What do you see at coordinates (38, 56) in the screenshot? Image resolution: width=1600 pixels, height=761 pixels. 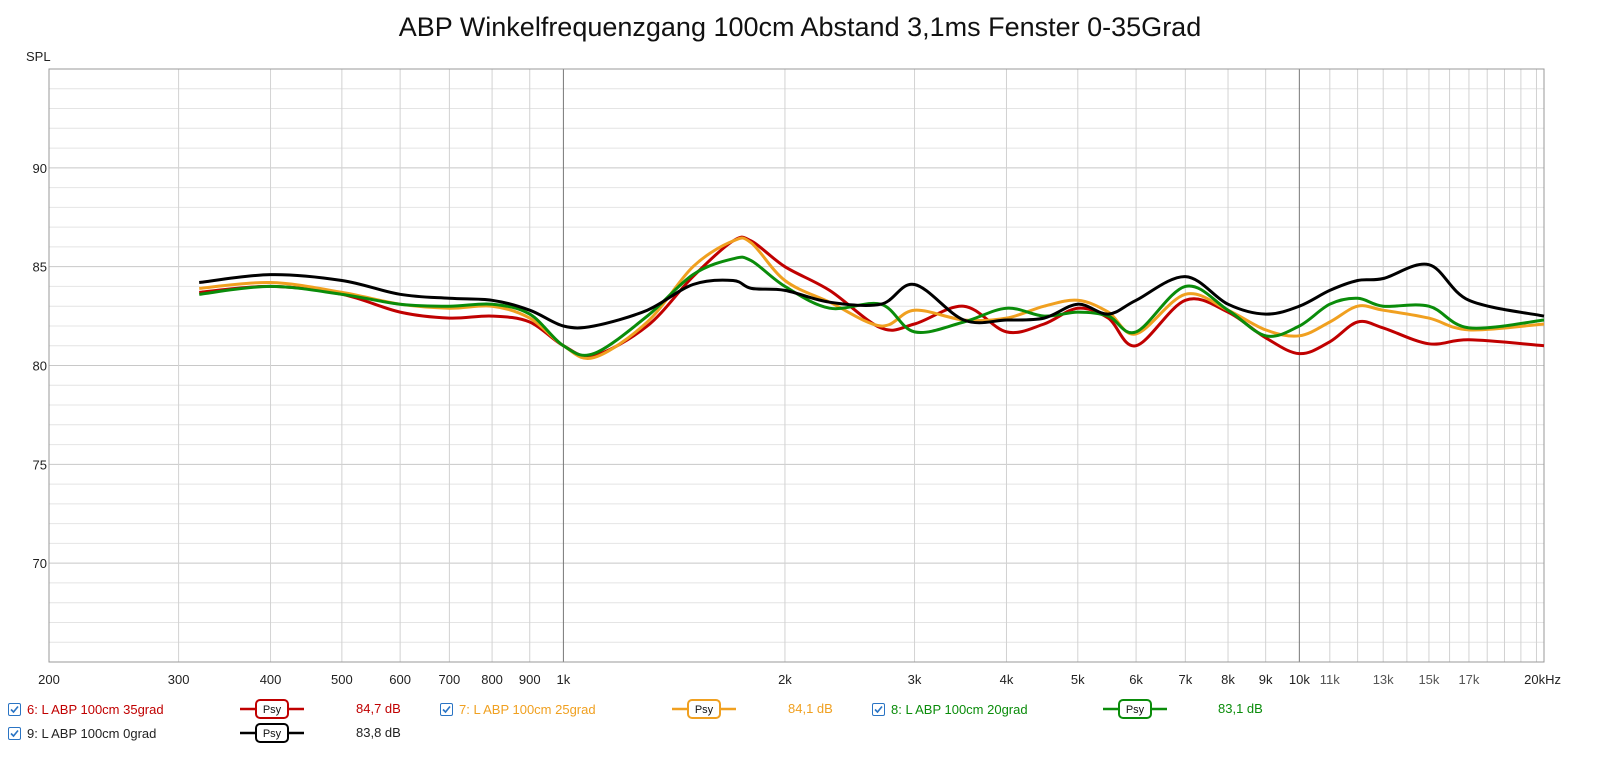 I see `y-axis-label: SPL` at bounding box center [38, 56].